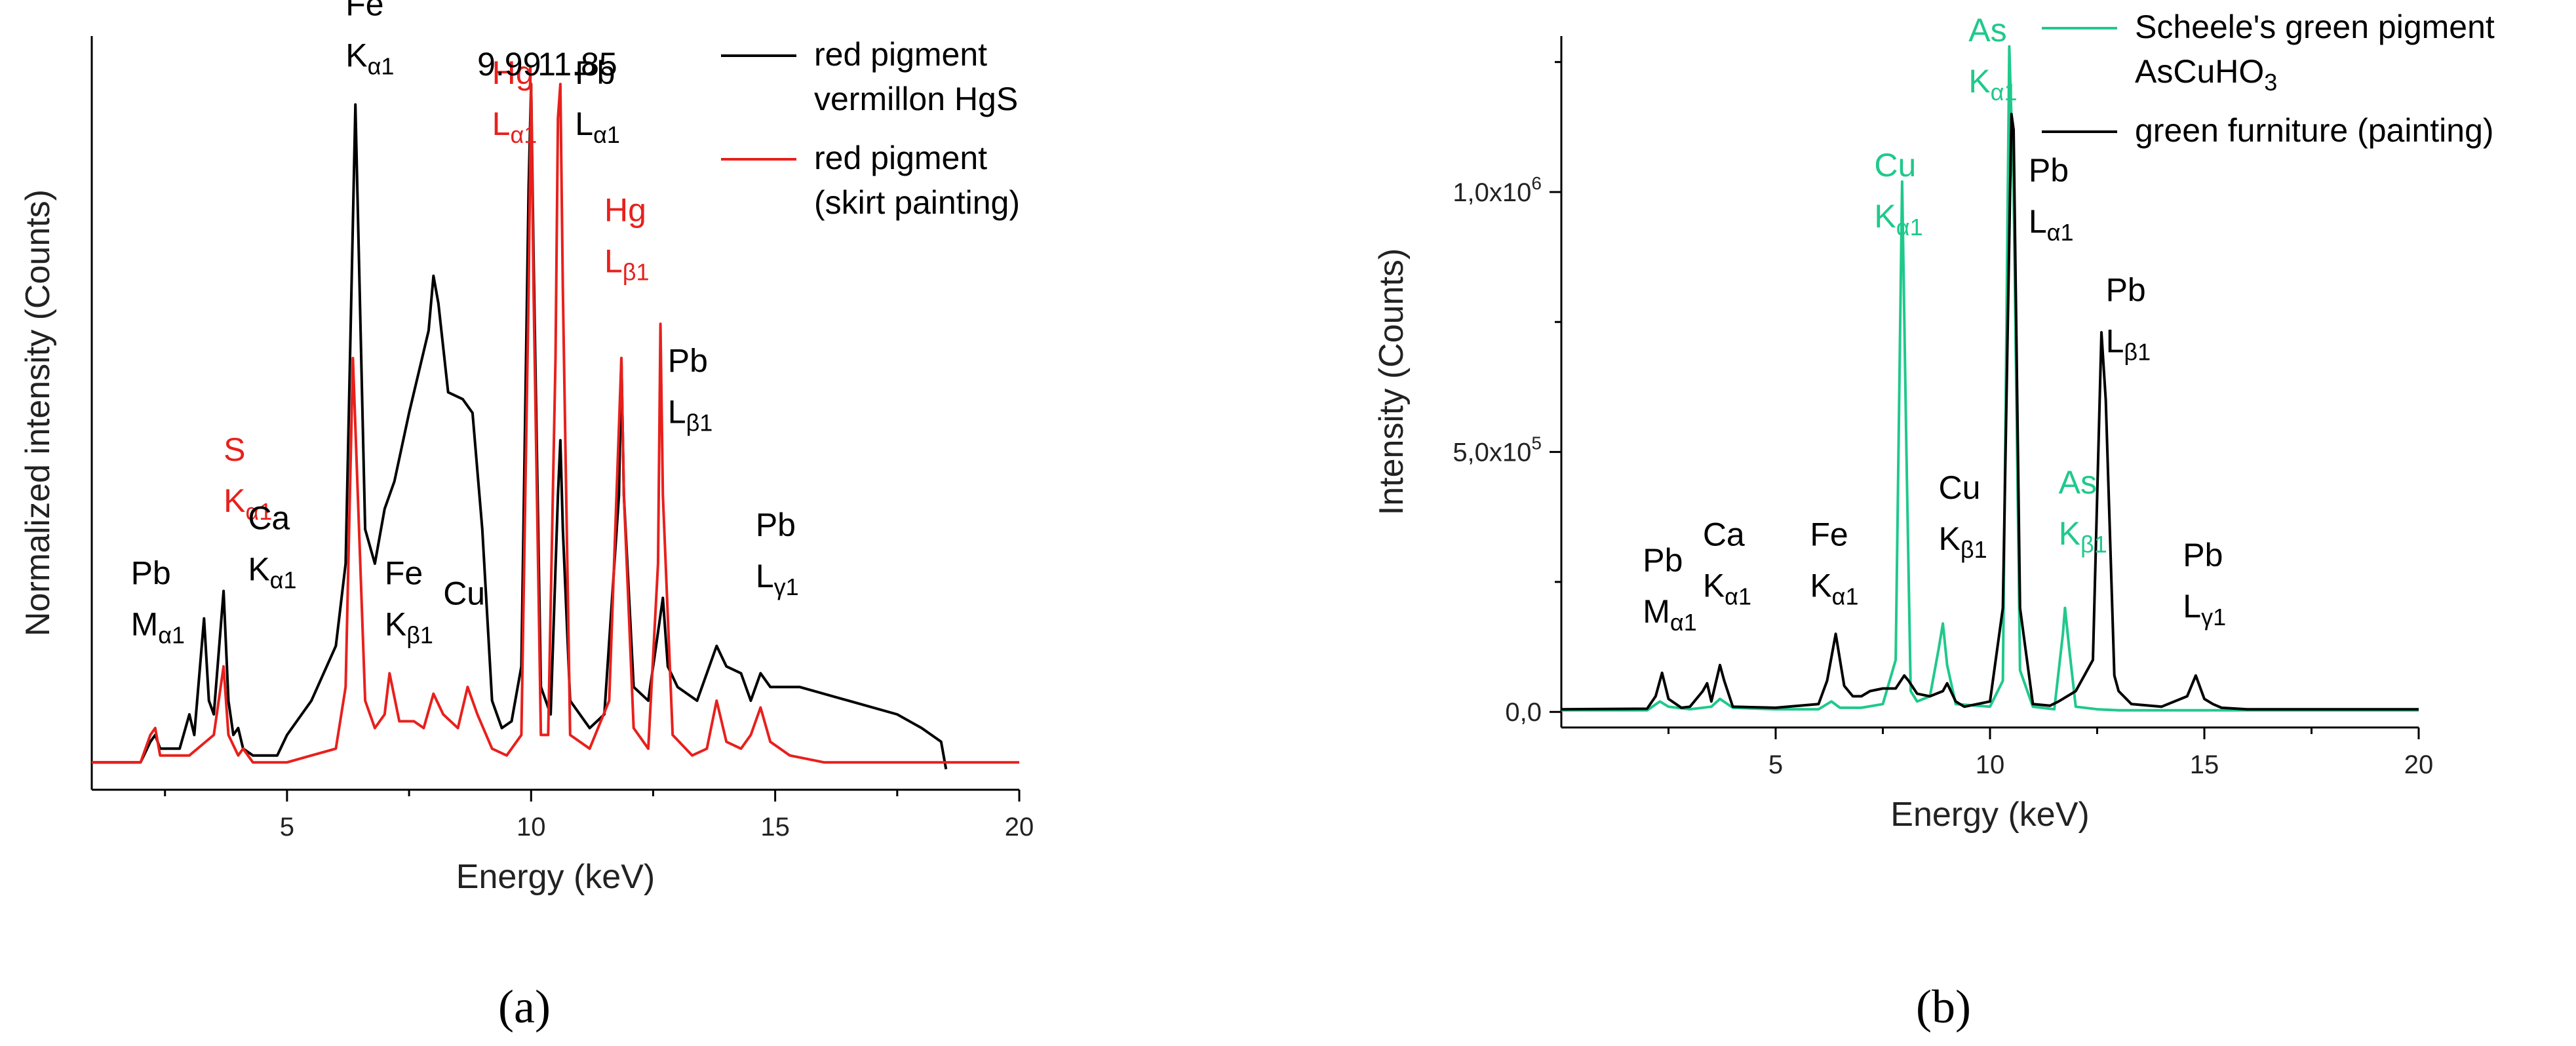 The width and height of the screenshot is (2576, 1046). I want to click on peak-energy-label: 9.99, so click(509, 64).